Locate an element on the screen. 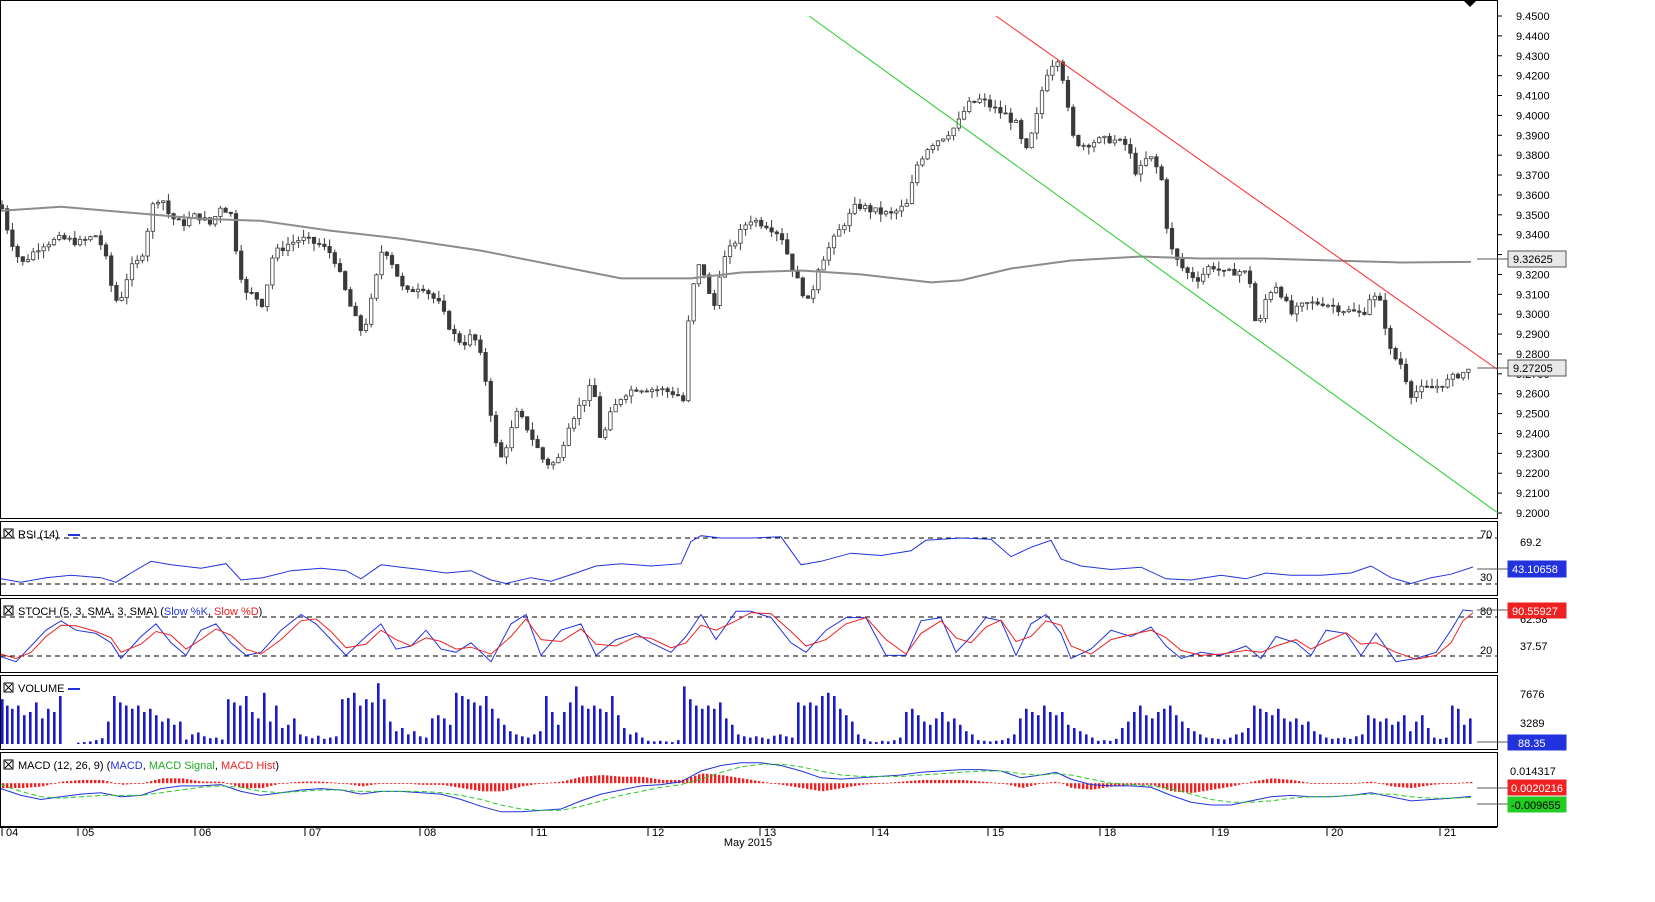 This screenshot has height=902, width=1655. price-tick-label: 9.2900 is located at coordinates (1533, 335).